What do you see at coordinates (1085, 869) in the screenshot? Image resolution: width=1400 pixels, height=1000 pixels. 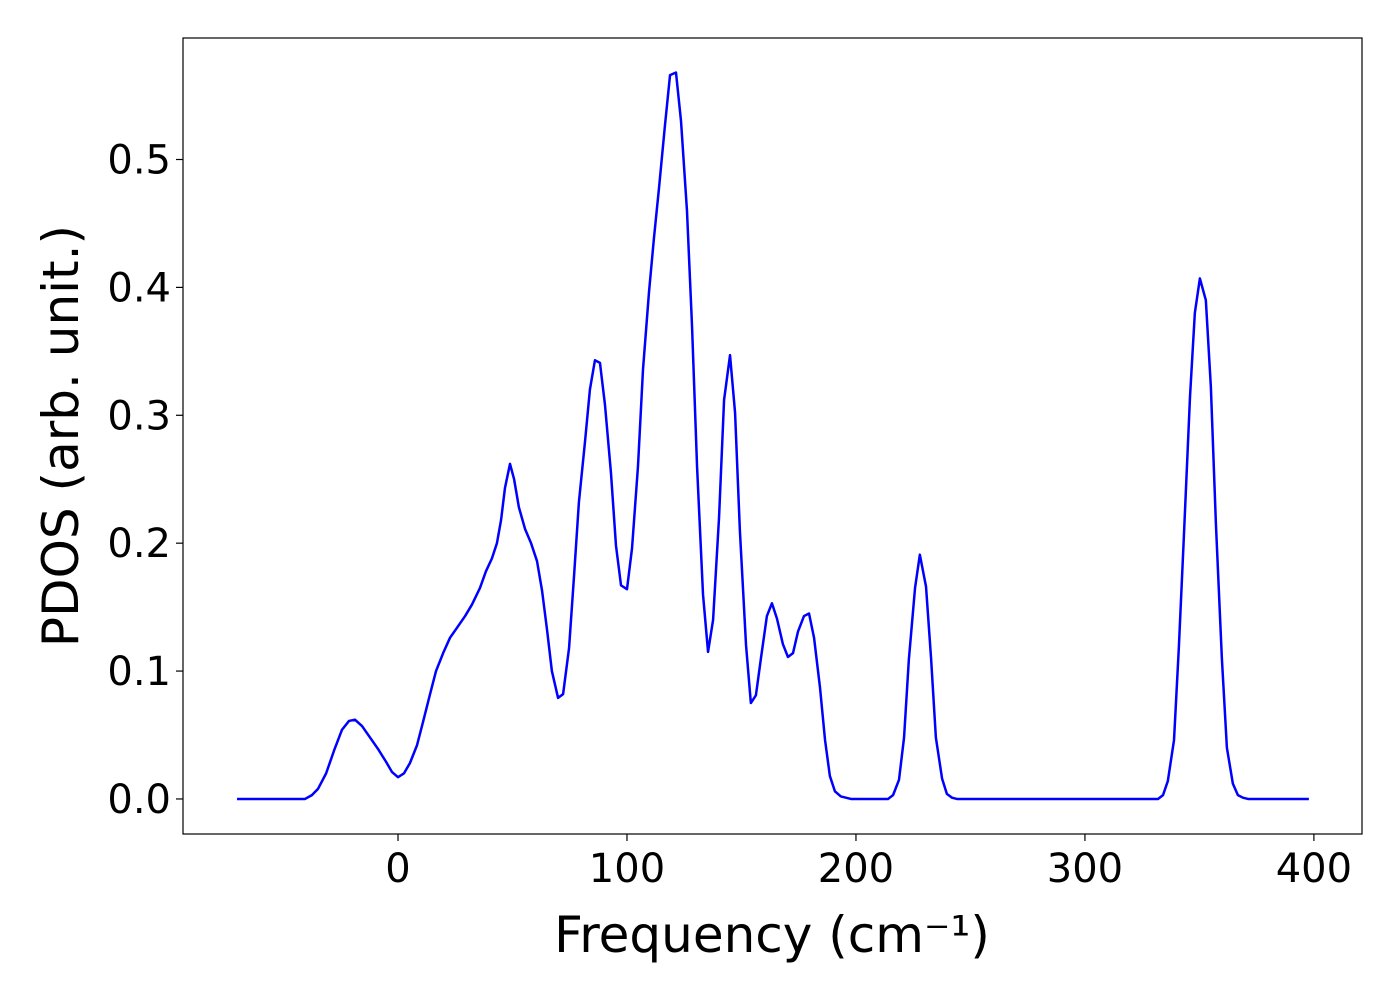 I see `x-tick-label: 300` at bounding box center [1085, 869].